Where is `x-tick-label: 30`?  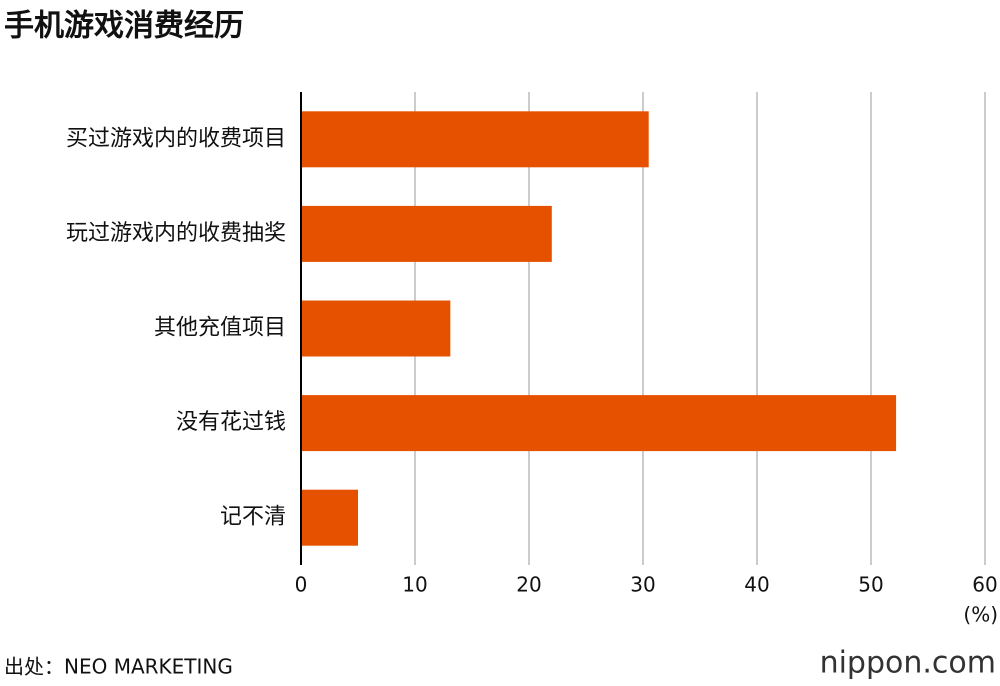
x-tick-label: 30 is located at coordinates (642, 585).